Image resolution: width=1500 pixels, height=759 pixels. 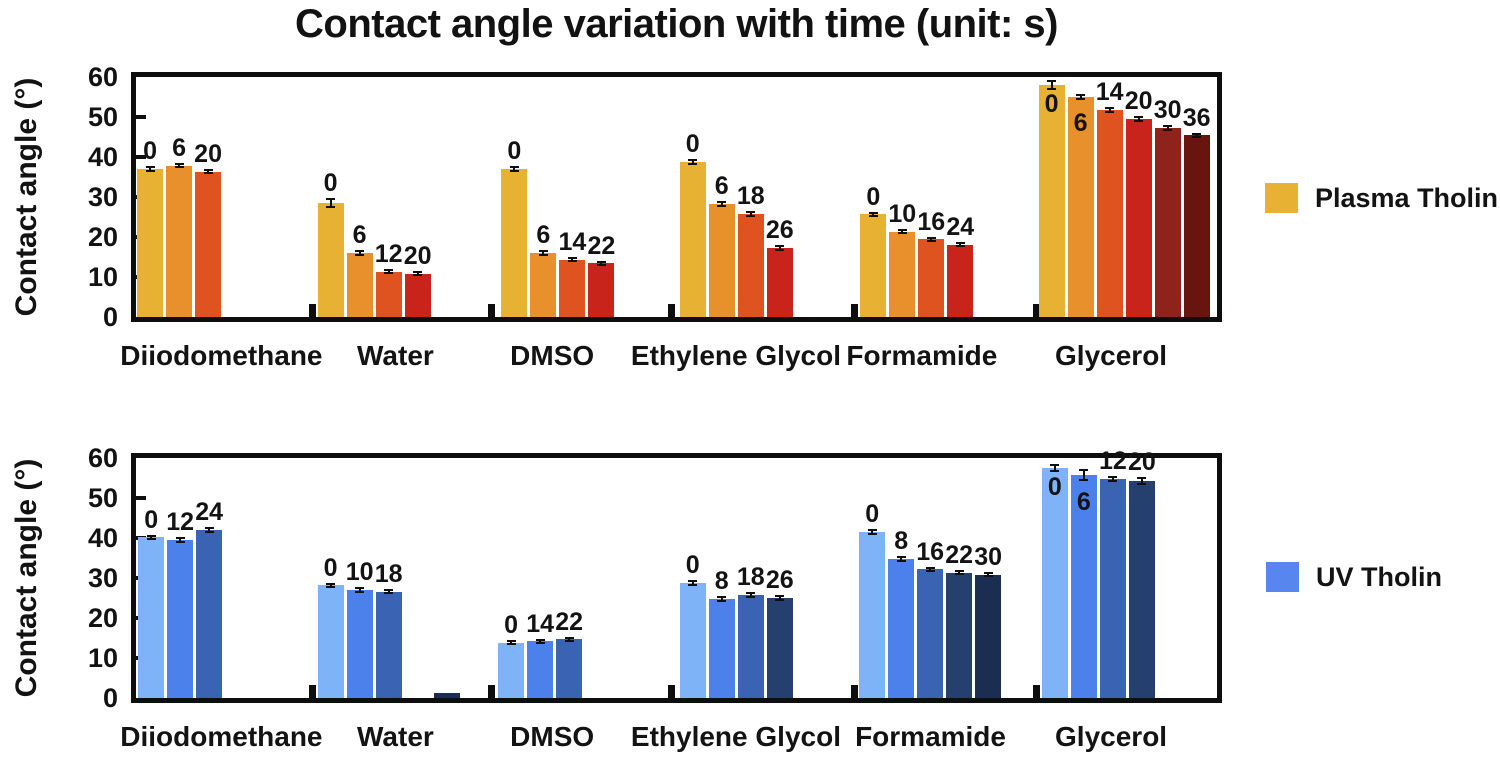 What do you see at coordinates (552, 355) in the screenshot?
I see `x-category-label: DMSO` at bounding box center [552, 355].